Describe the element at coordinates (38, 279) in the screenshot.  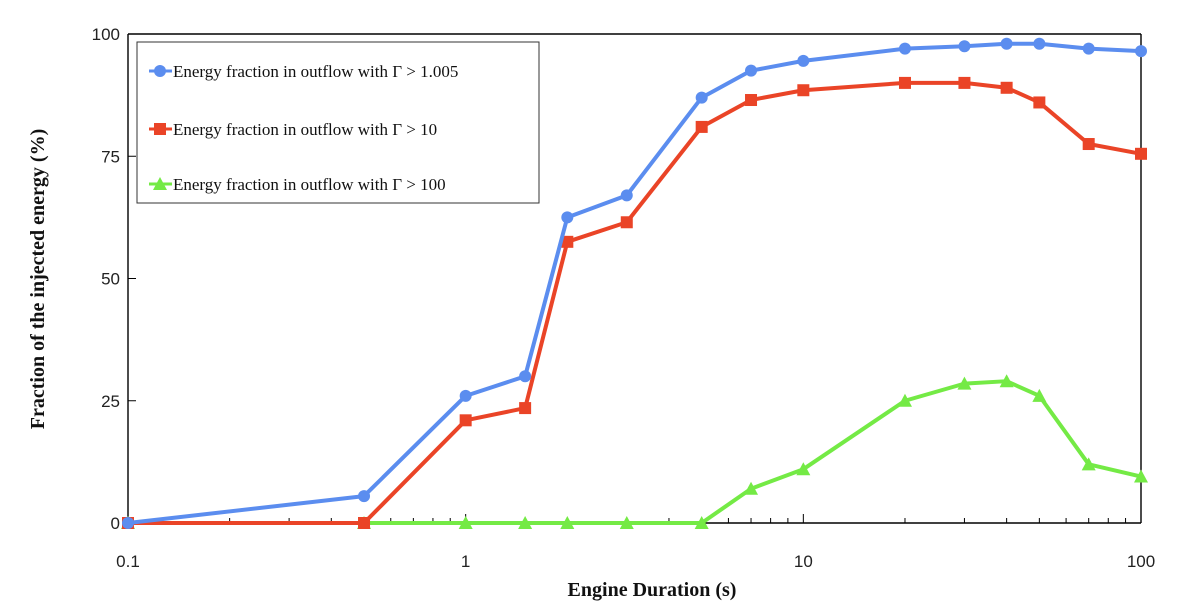
I see `y-axis-title: Fraction of the injected energy (%)` at that location.